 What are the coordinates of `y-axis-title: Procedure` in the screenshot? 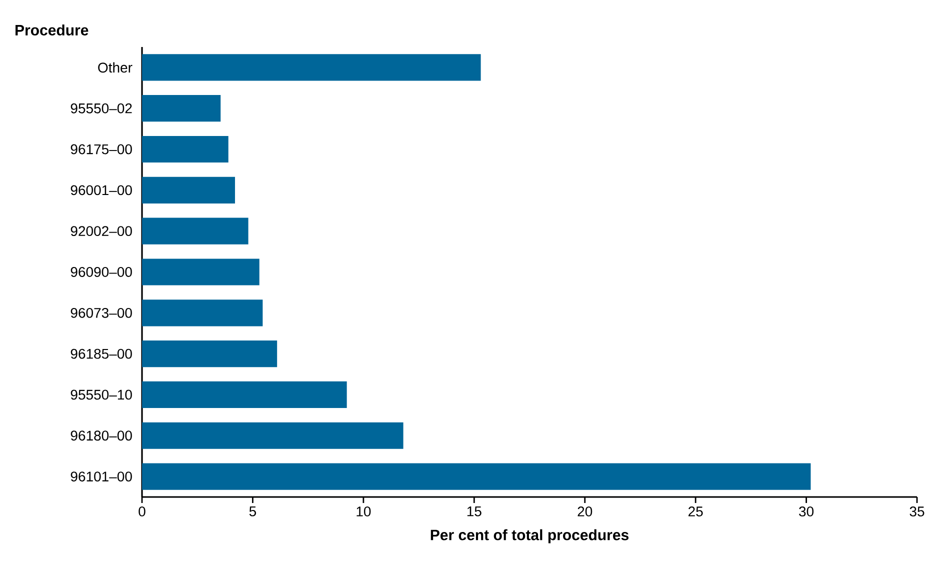 It's located at (52, 30).